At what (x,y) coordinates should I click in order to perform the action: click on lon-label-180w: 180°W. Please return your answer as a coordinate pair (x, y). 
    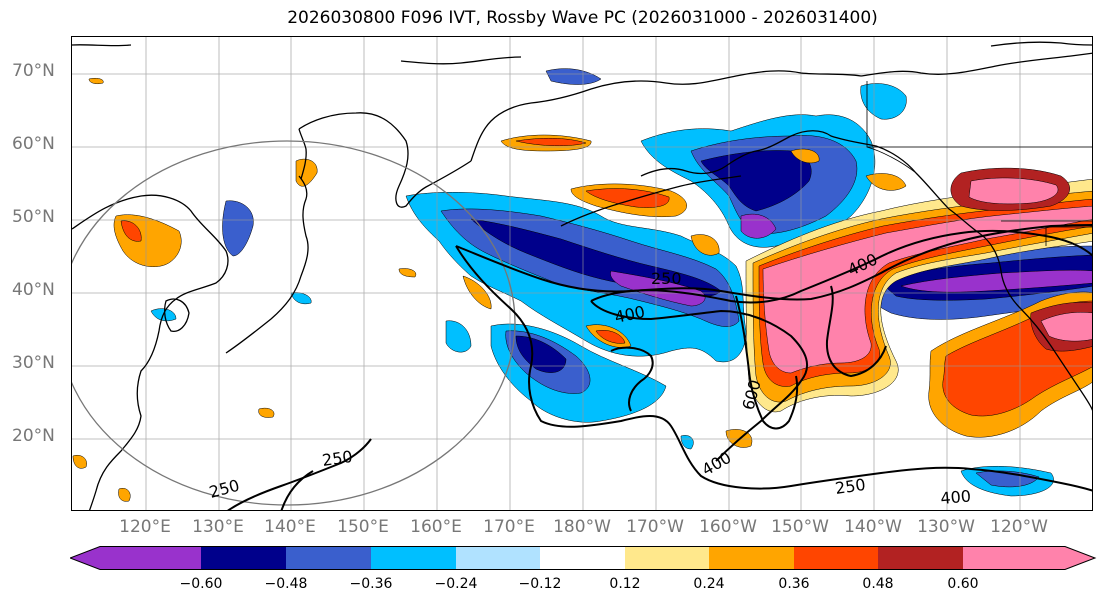
    Looking at the image, I should click on (582, 527).